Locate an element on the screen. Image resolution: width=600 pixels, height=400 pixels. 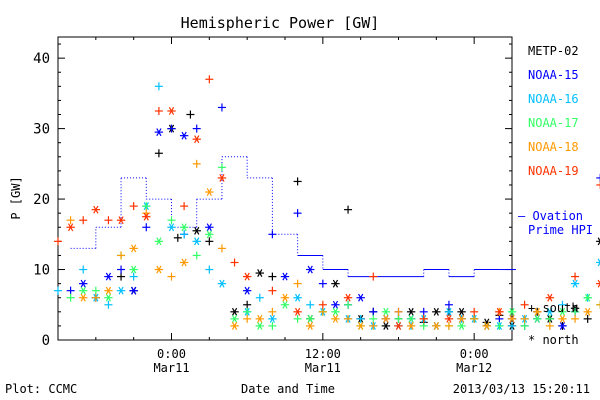
y-tick-label: 0 is located at coordinates (46, 341).